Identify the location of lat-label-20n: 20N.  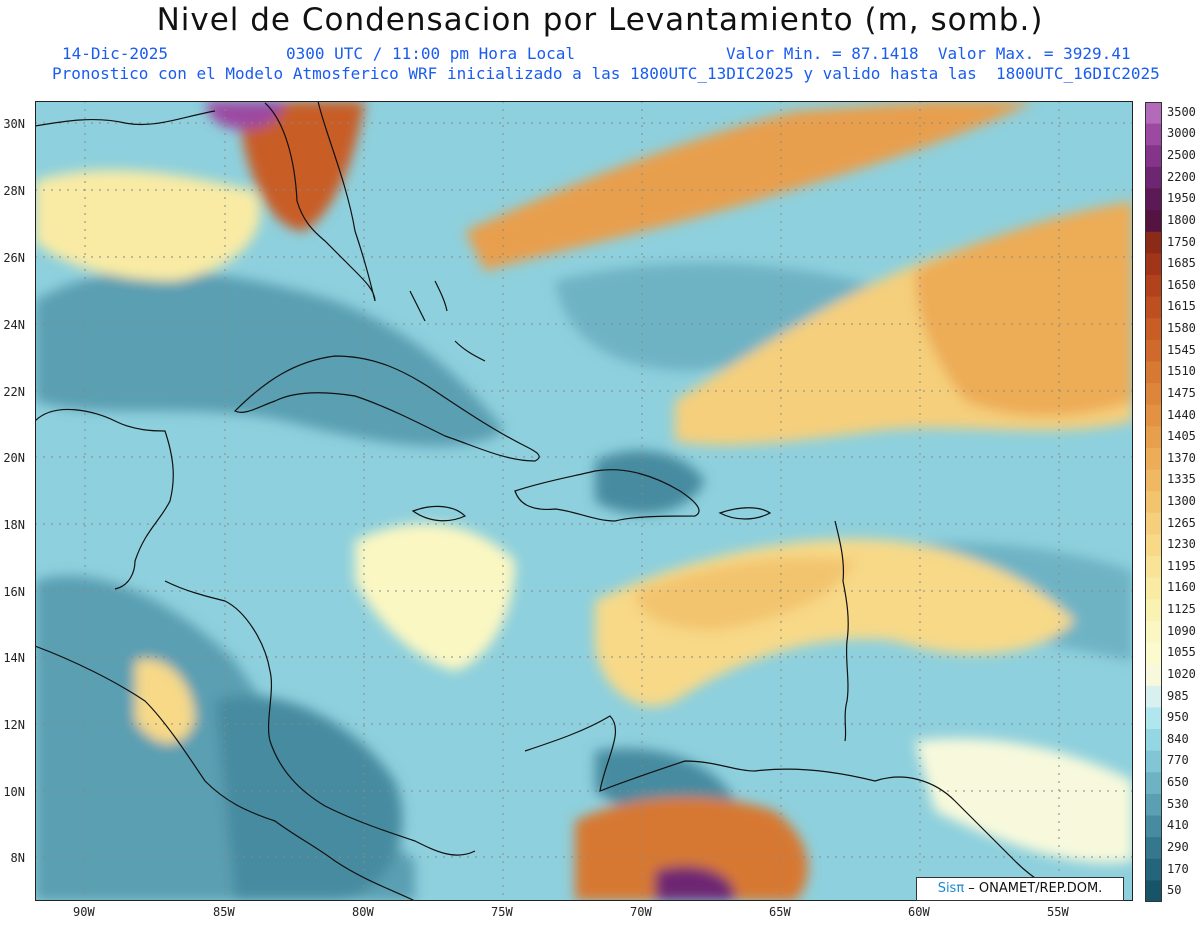
(14, 458).